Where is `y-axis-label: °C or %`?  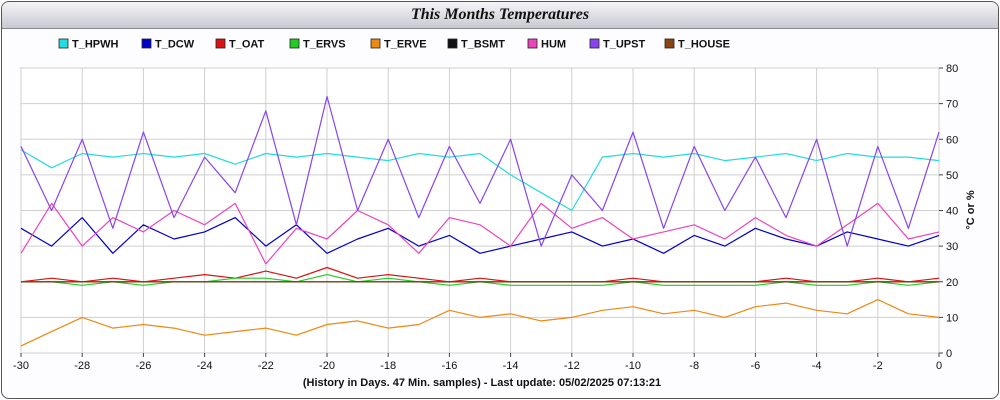
y-axis-label: °C or % is located at coordinates (971, 209).